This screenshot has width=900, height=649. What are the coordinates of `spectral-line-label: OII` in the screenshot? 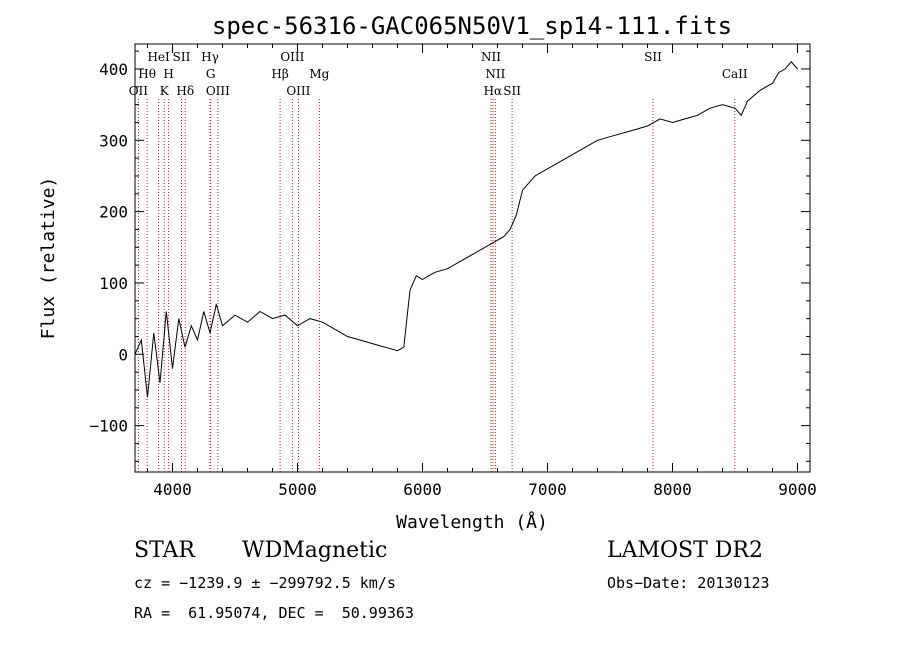 It's located at (139, 91).